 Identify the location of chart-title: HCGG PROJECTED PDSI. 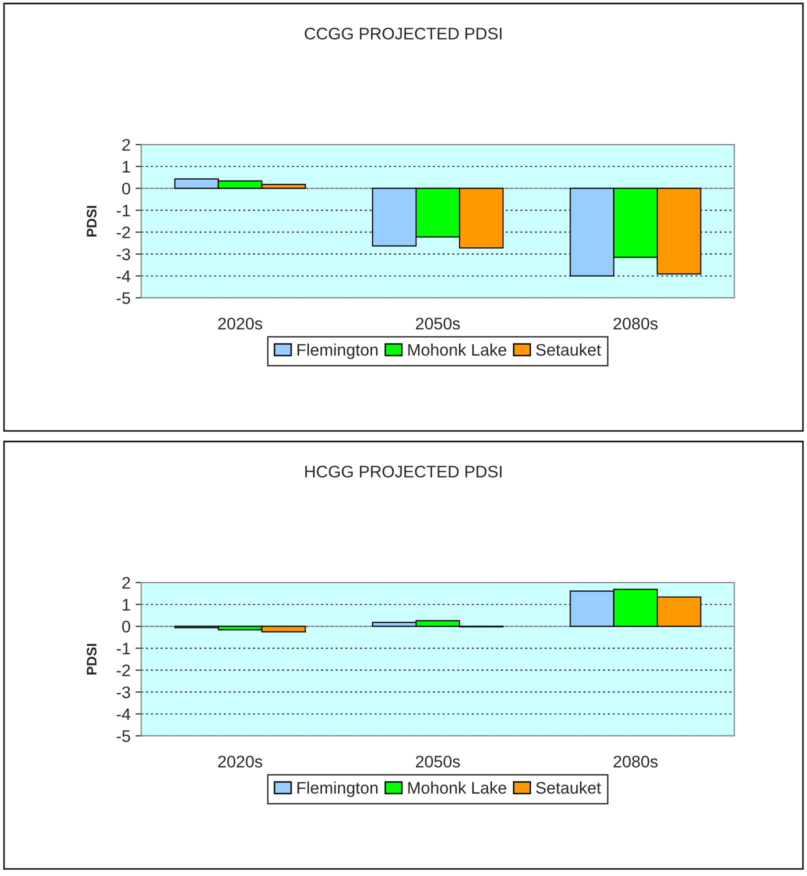
(403, 472).